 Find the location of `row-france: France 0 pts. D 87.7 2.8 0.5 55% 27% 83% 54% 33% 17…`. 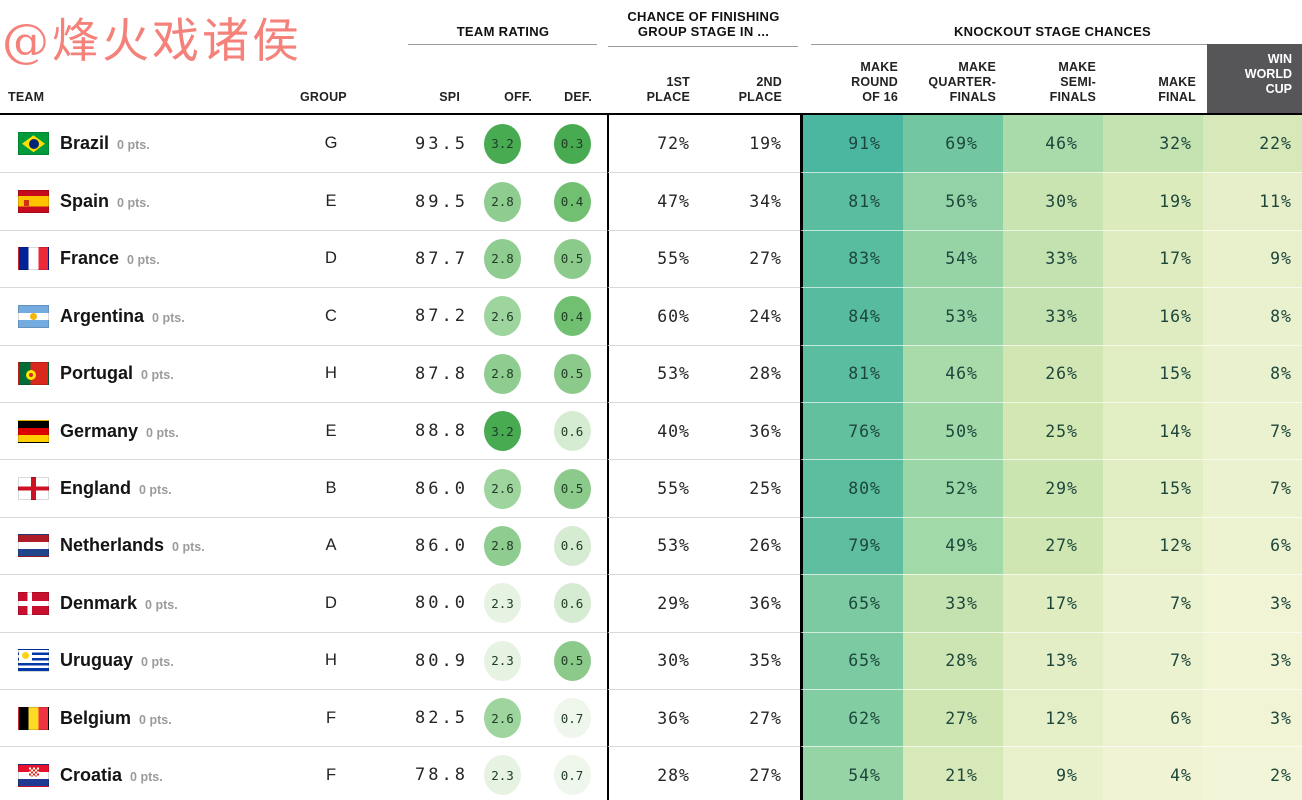

row-france: France 0 pts. D 87.7 2.8 0.5 55% 27% 83% 54% 33% 17… is located at coordinates (651, 258).